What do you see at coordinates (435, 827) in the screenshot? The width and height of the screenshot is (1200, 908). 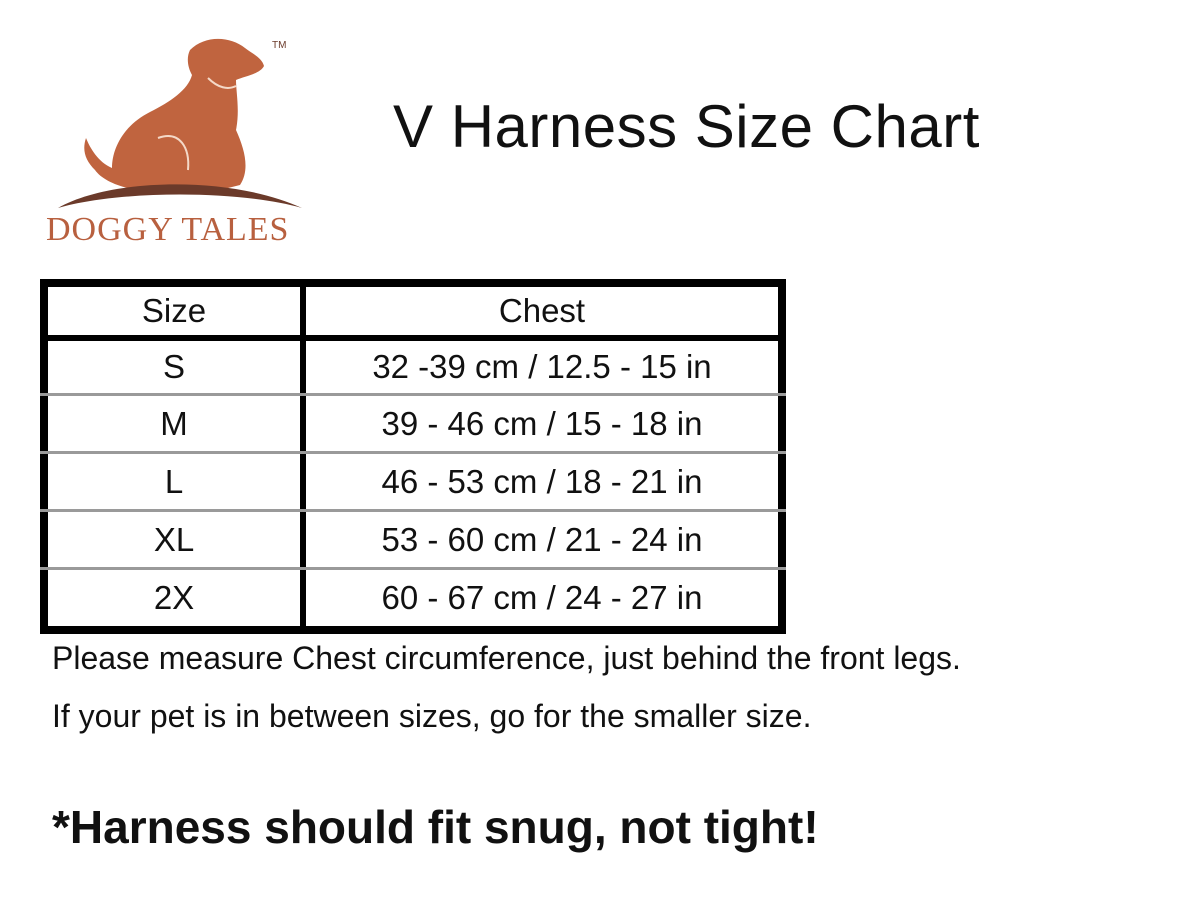 I see `fit-warning: *Harness should fit snug, not tight!` at bounding box center [435, 827].